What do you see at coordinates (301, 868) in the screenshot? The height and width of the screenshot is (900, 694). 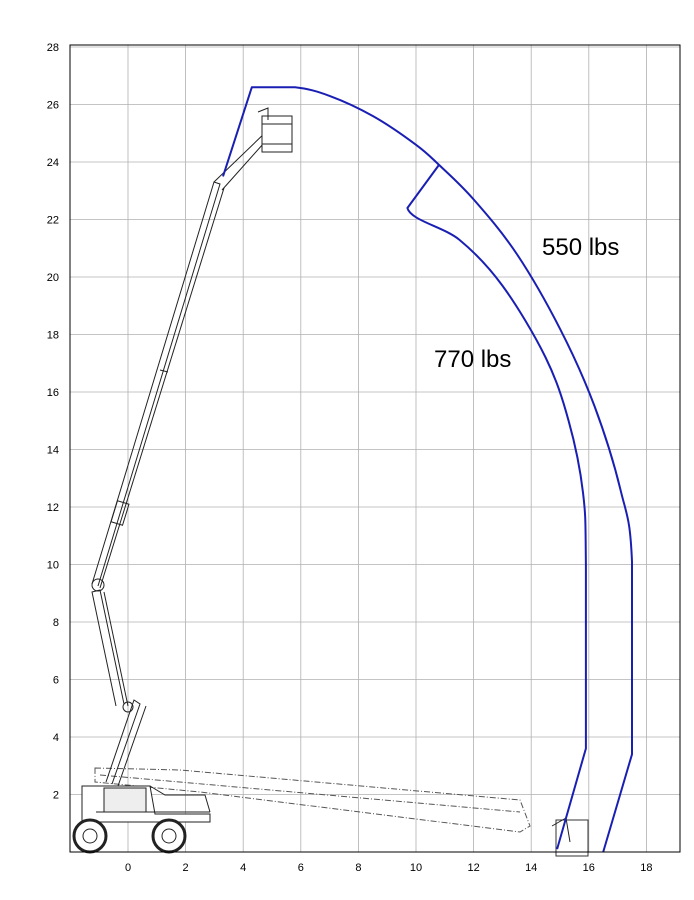 I see `x-tick-label: 6` at bounding box center [301, 868].